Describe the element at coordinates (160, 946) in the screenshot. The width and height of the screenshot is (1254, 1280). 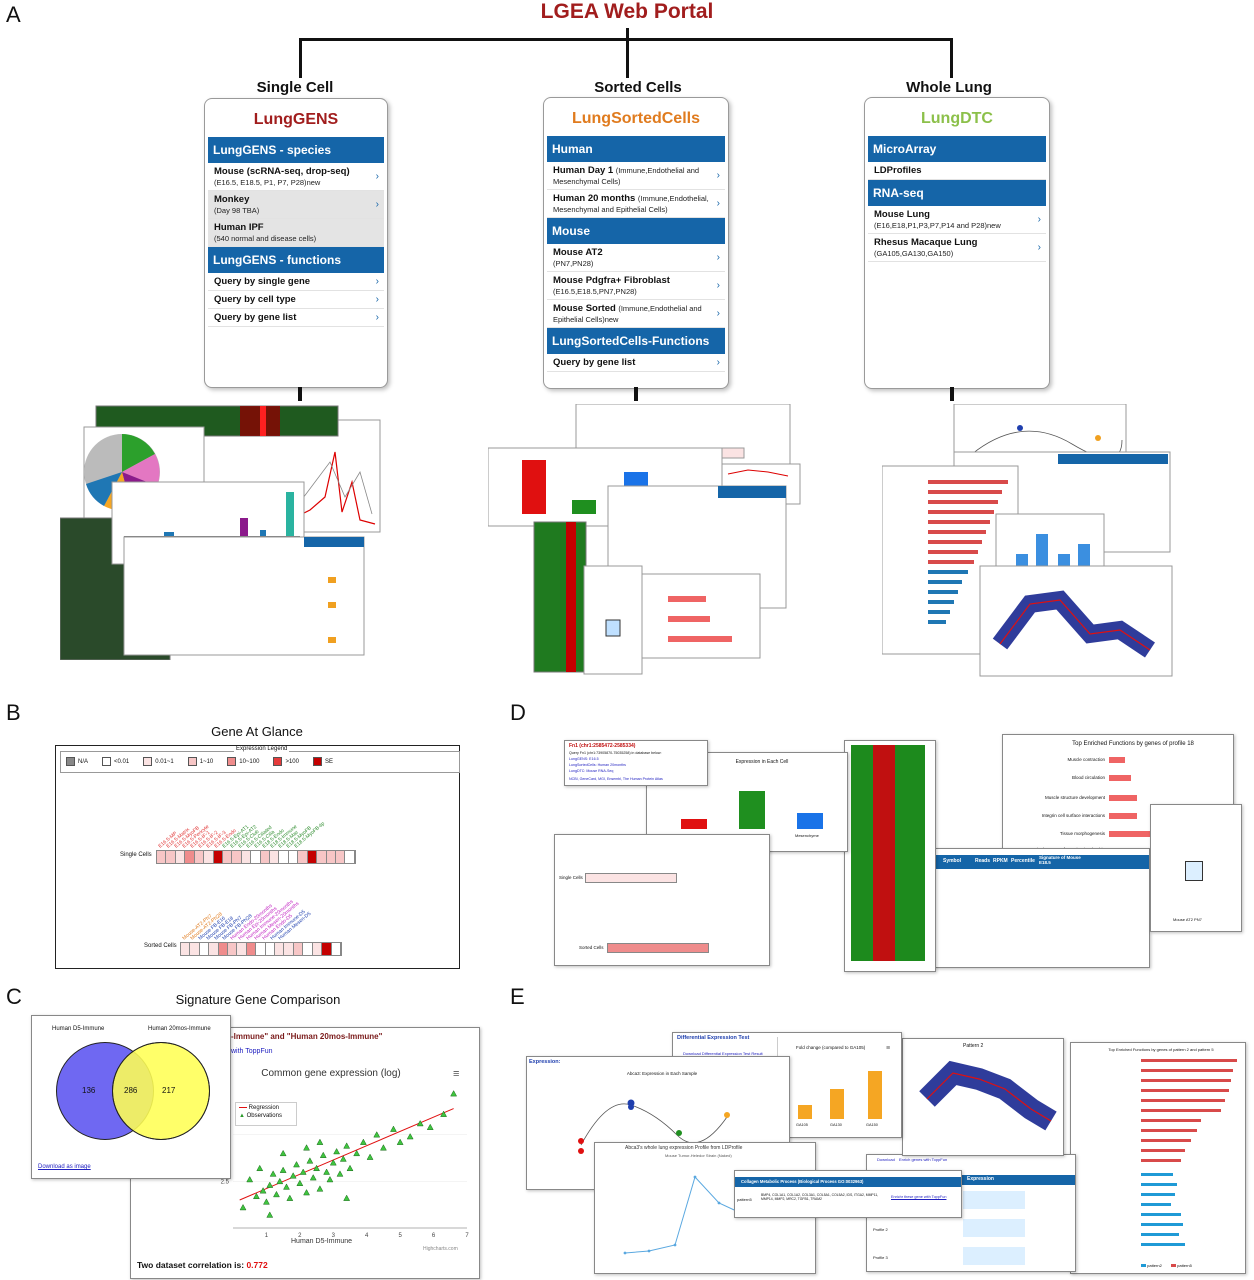
I see `sorted-cells-label: Sorted Cells` at that location.